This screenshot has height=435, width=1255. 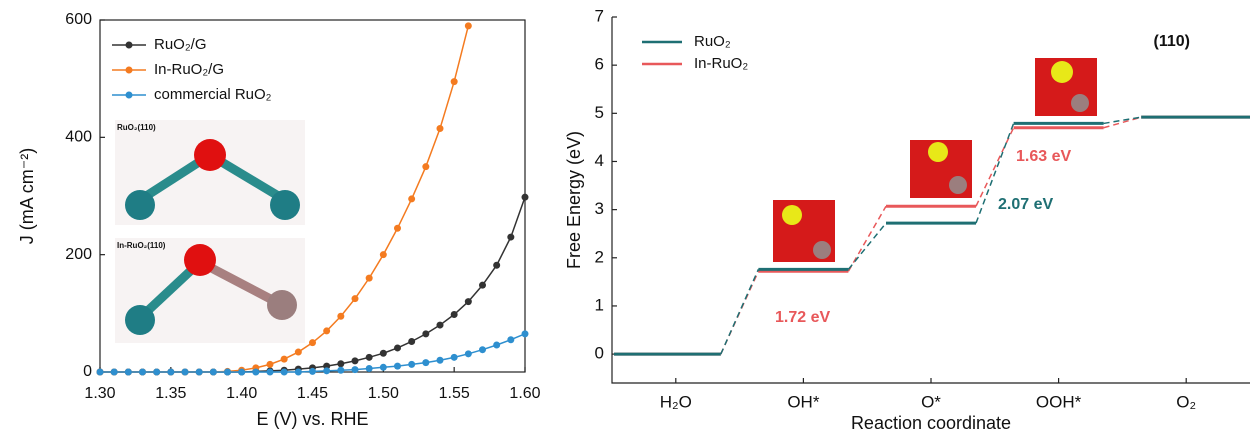 I want to click on x-tick-label: 1.30, so click(x=99, y=393).